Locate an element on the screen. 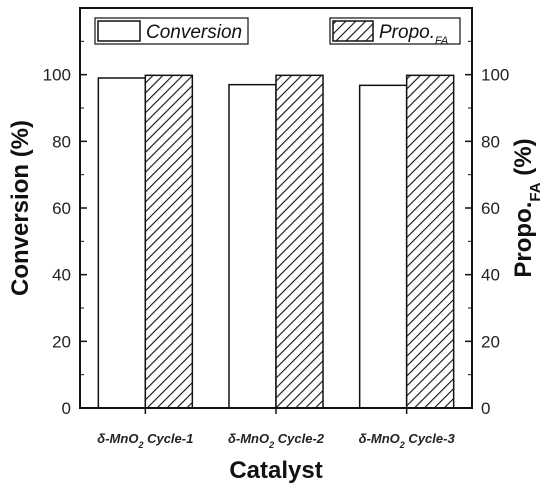 The height and width of the screenshot is (494, 550). x-tick-label-2: δ-MnO2 Cycle-2 is located at coordinates (276, 440).